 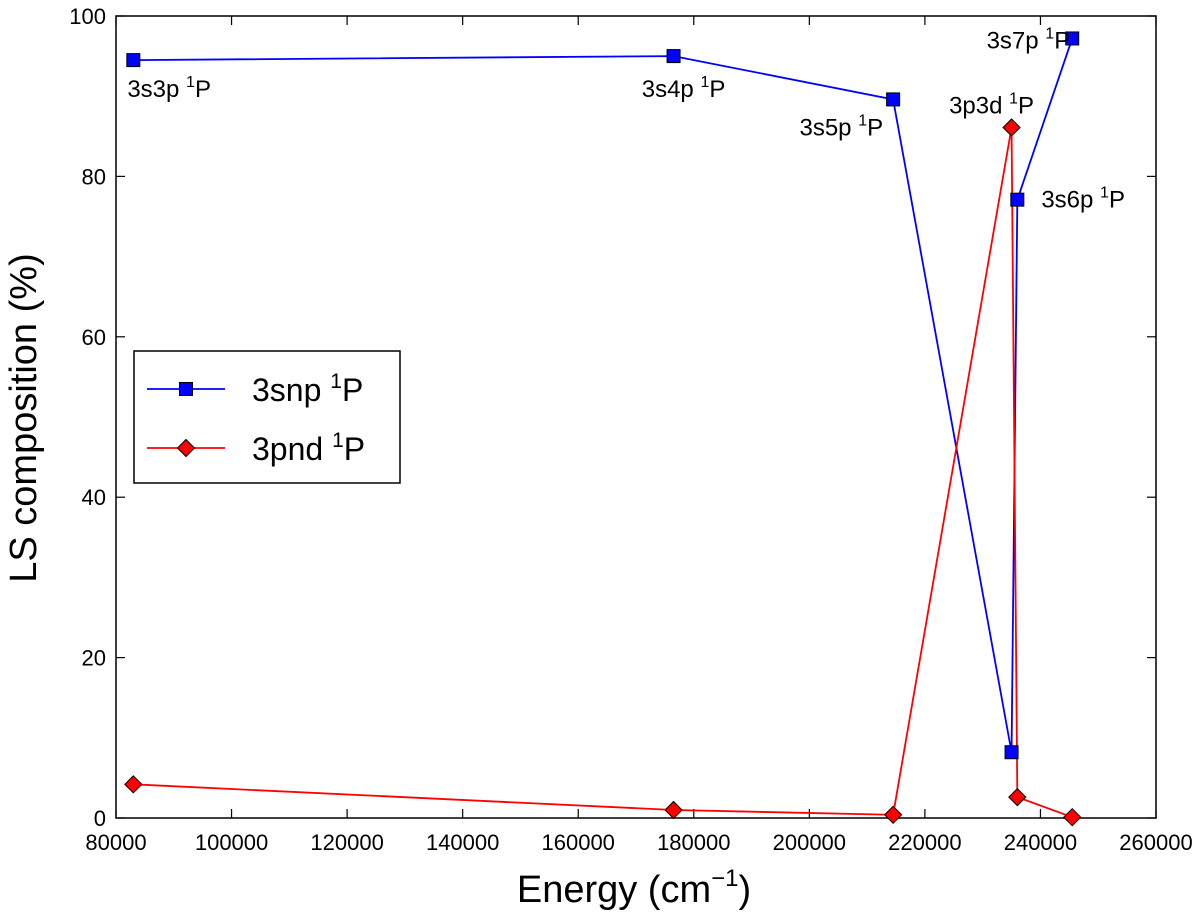 I want to click on x-tick-label: 160000, so click(x=578, y=842).